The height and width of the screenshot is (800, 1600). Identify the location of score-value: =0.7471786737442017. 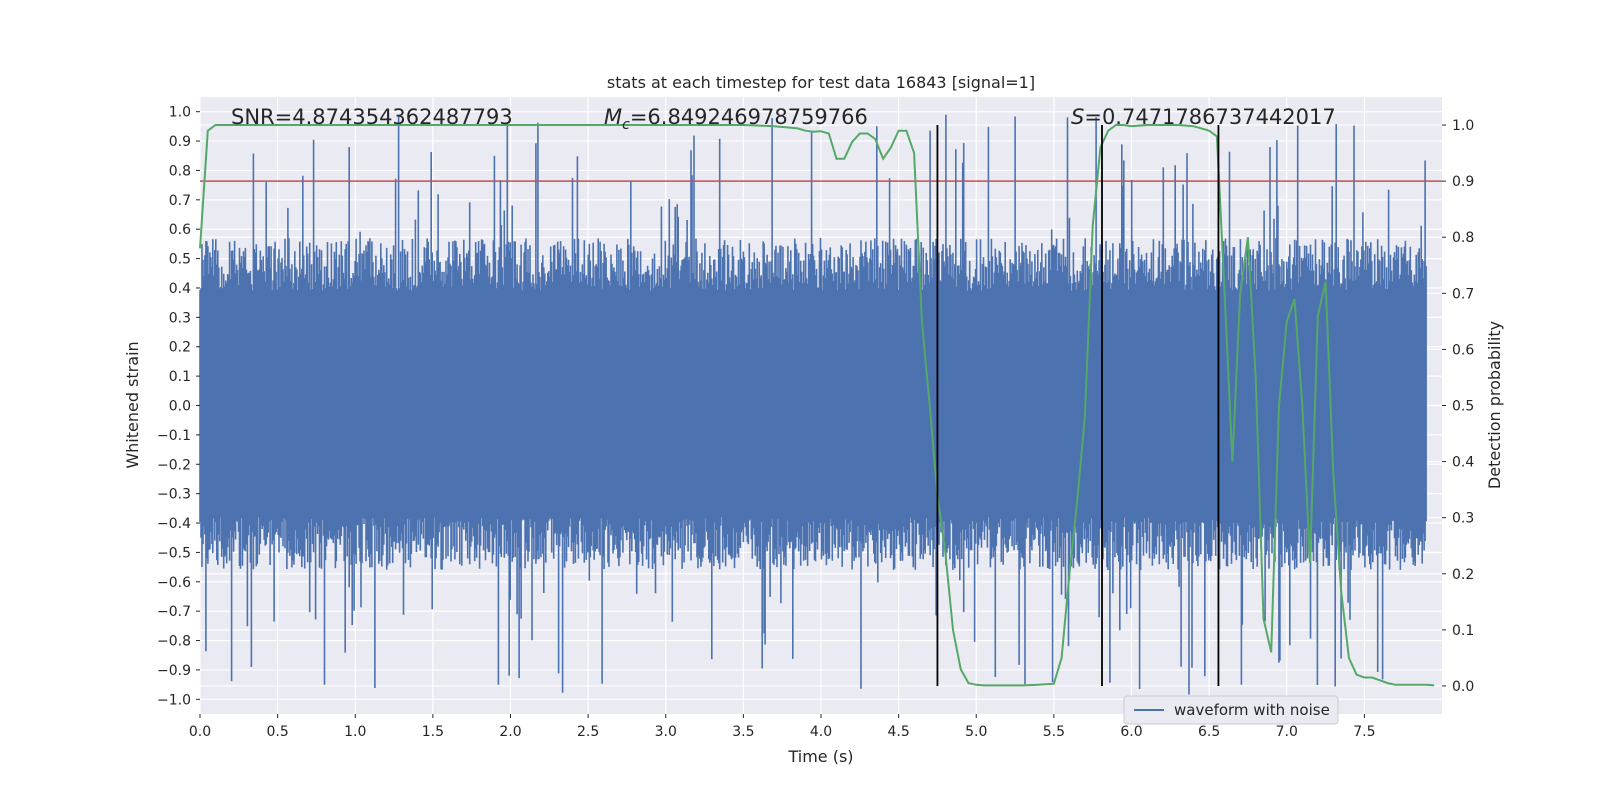
(1209, 117).